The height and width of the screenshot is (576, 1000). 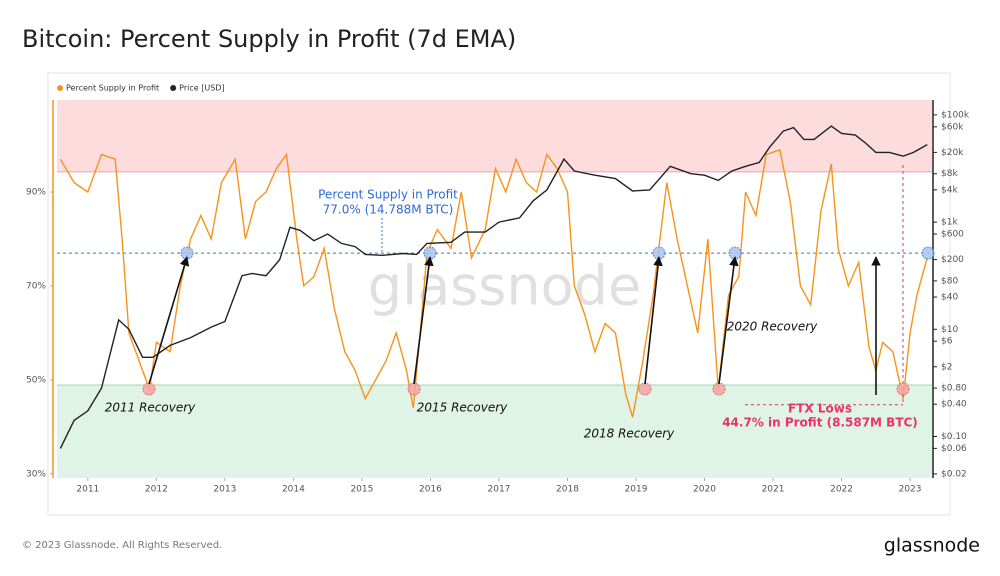 What do you see at coordinates (224, 490) in the screenshot?
I see `x-tick-label: 2013` at bounding box center [224, 490].